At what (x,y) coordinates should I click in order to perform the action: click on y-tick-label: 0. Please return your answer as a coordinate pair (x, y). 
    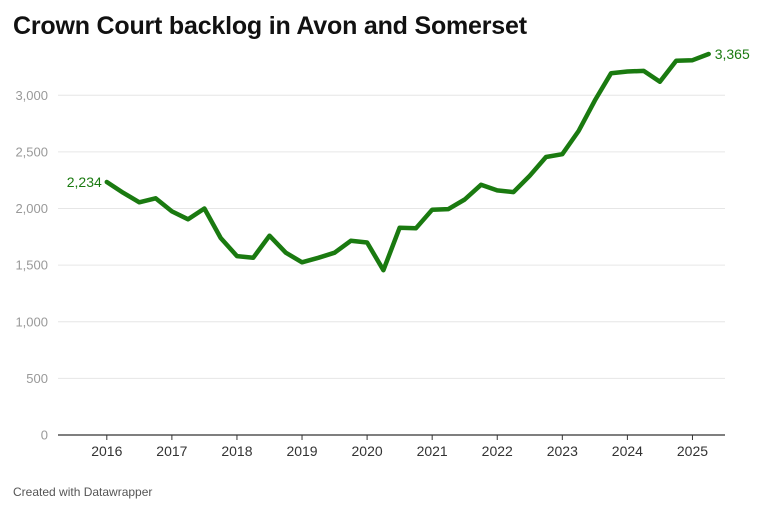
    Looking at the image, I should click on (44, 435).